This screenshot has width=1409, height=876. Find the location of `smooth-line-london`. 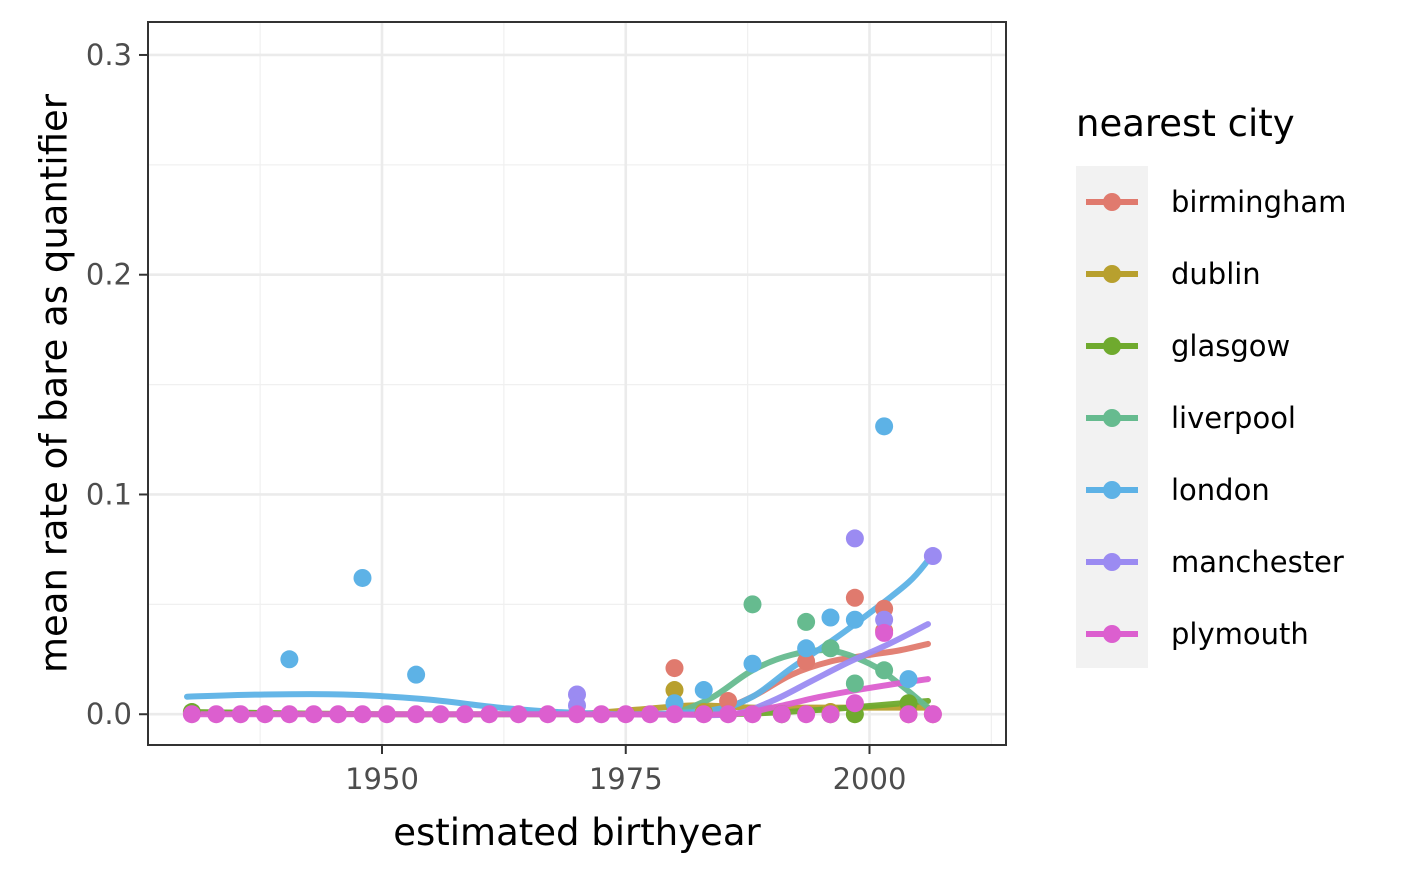

smooth-line-london is located at coordinates (557, 637).